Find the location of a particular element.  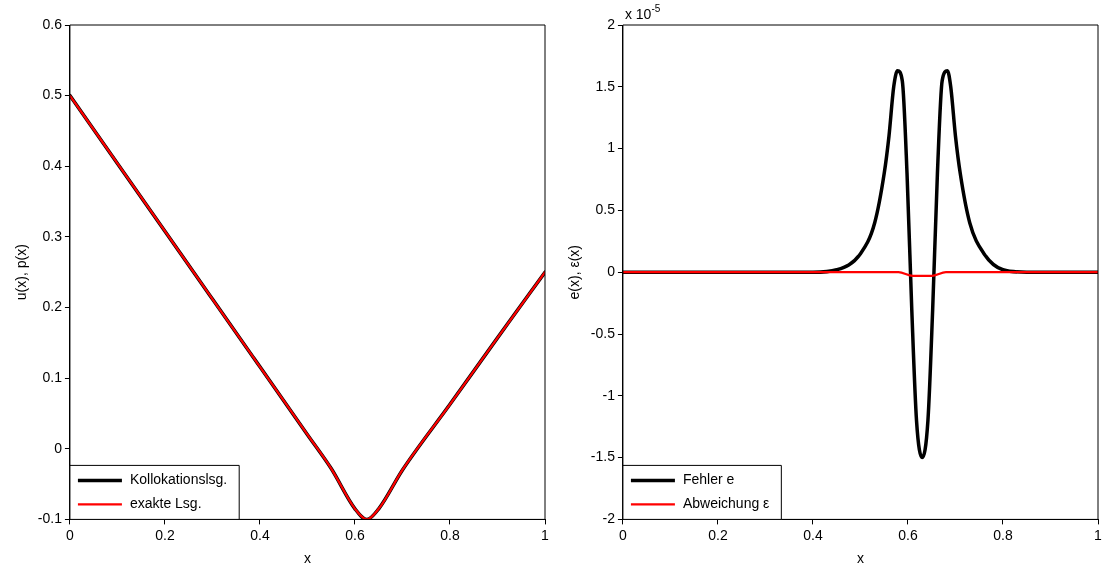

y-tick-label: -0.1 is located at coordinates (50, 518).